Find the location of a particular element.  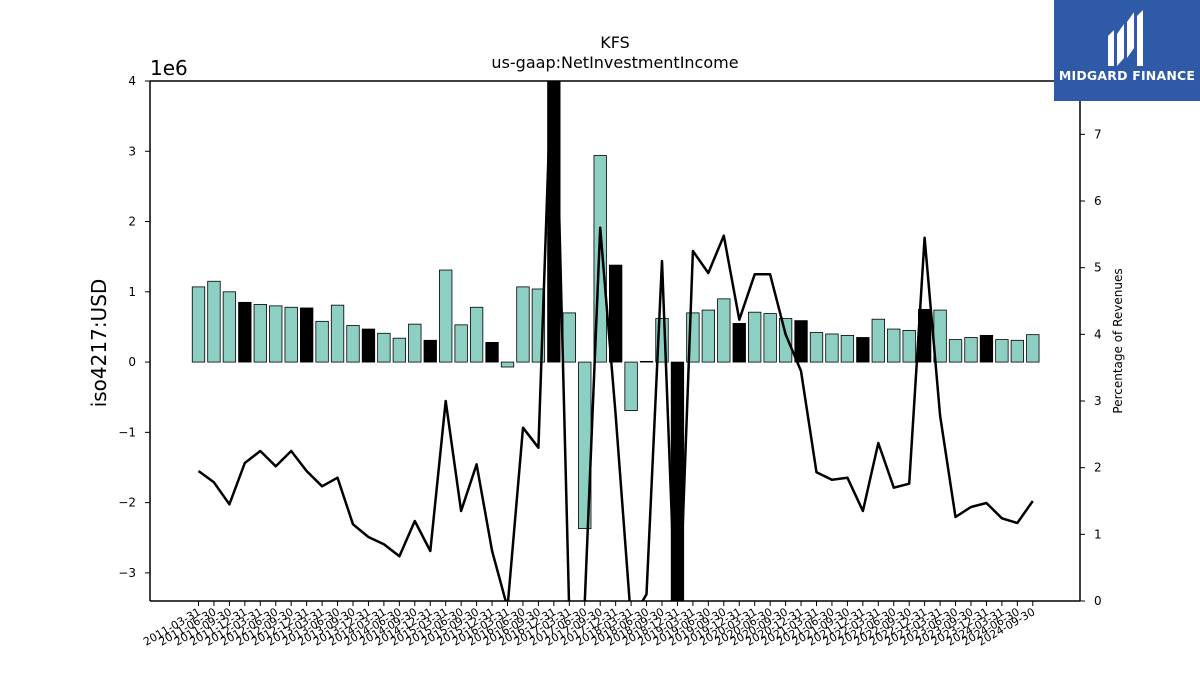

right-tick-label: 6 is located at coordinates (1098, 201).